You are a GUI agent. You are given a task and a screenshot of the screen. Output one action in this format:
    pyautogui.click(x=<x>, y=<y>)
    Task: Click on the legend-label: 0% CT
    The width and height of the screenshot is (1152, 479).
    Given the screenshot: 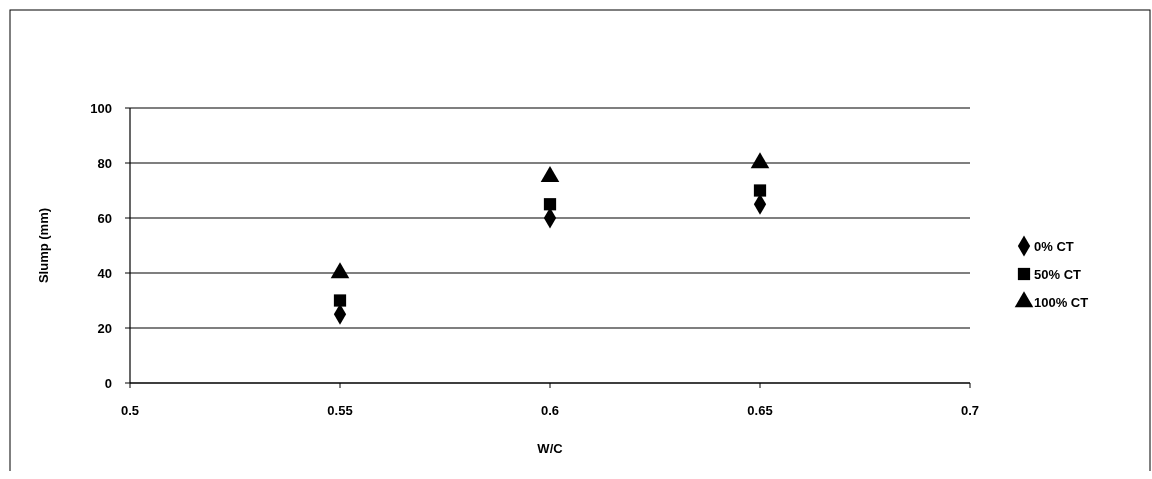 What is the action you would take?
    pyautogui.click(x=1054, y=246)
    